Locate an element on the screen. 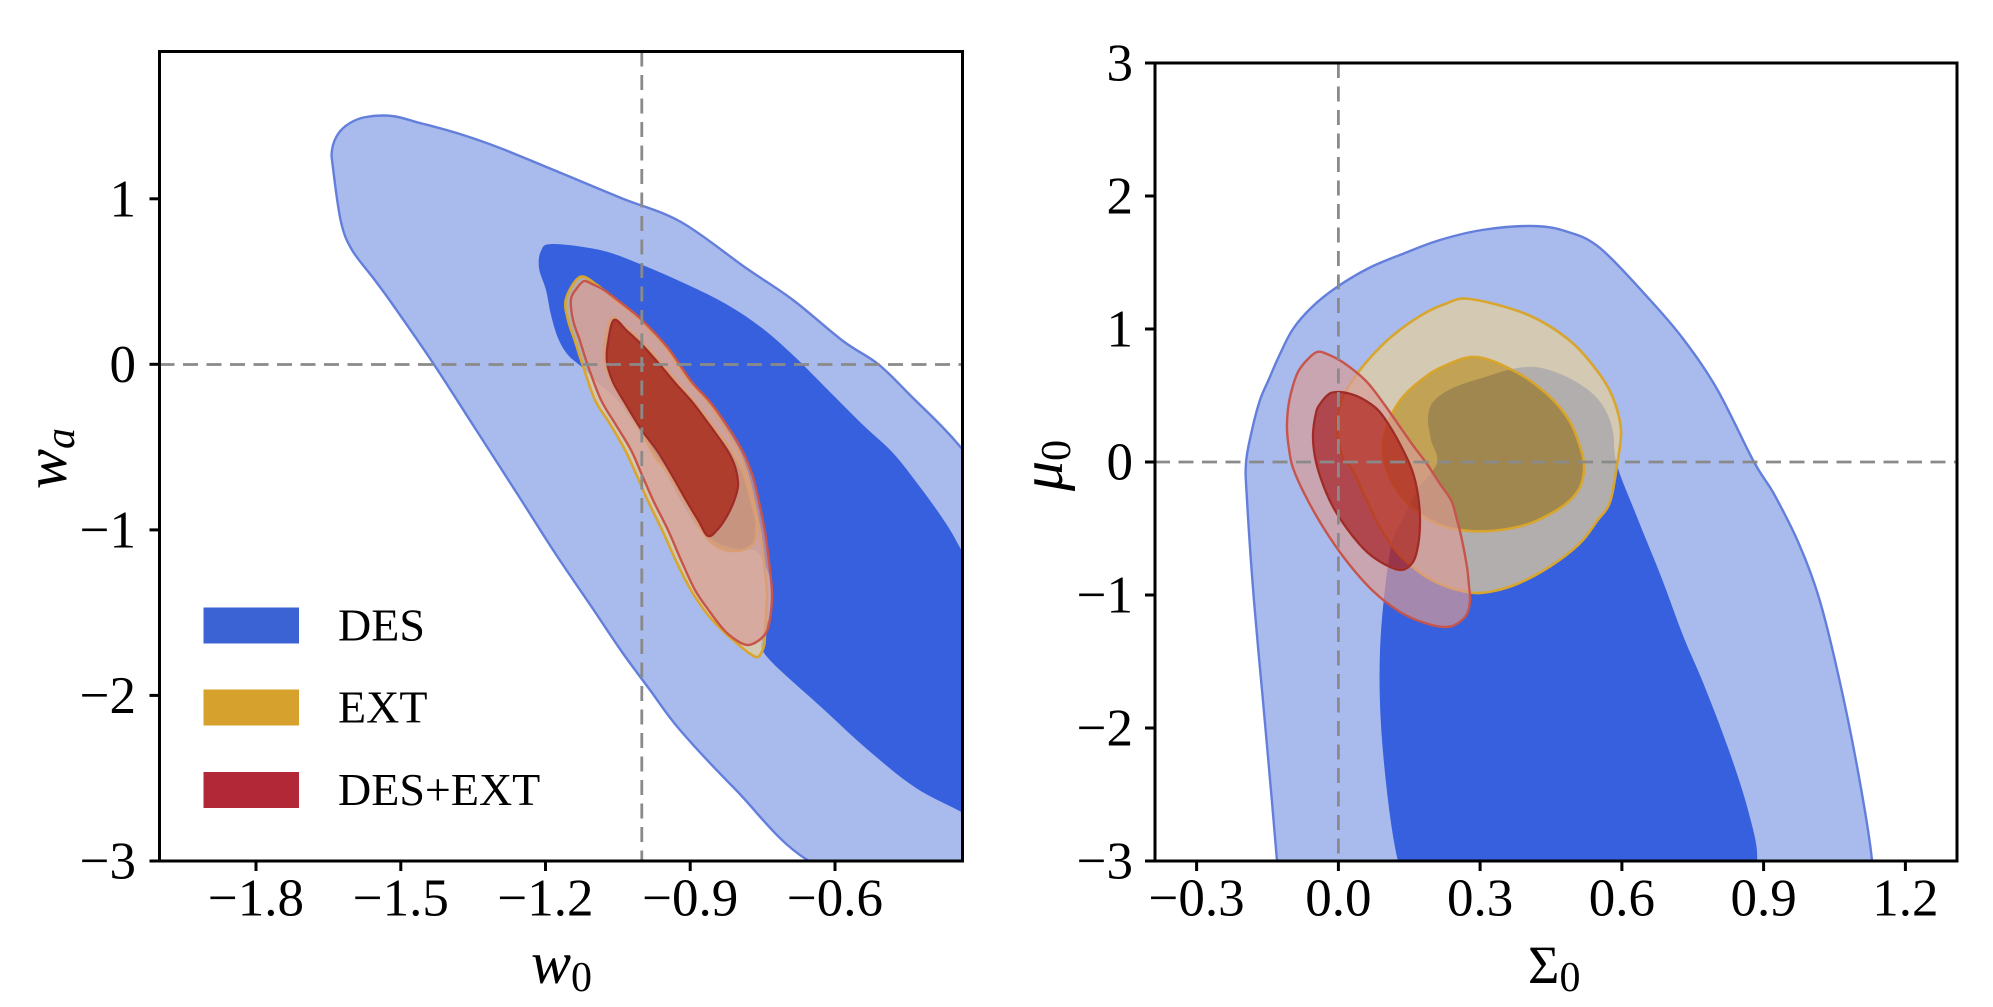  svg-text: −0.3 is located at coordinates (1197, 899).